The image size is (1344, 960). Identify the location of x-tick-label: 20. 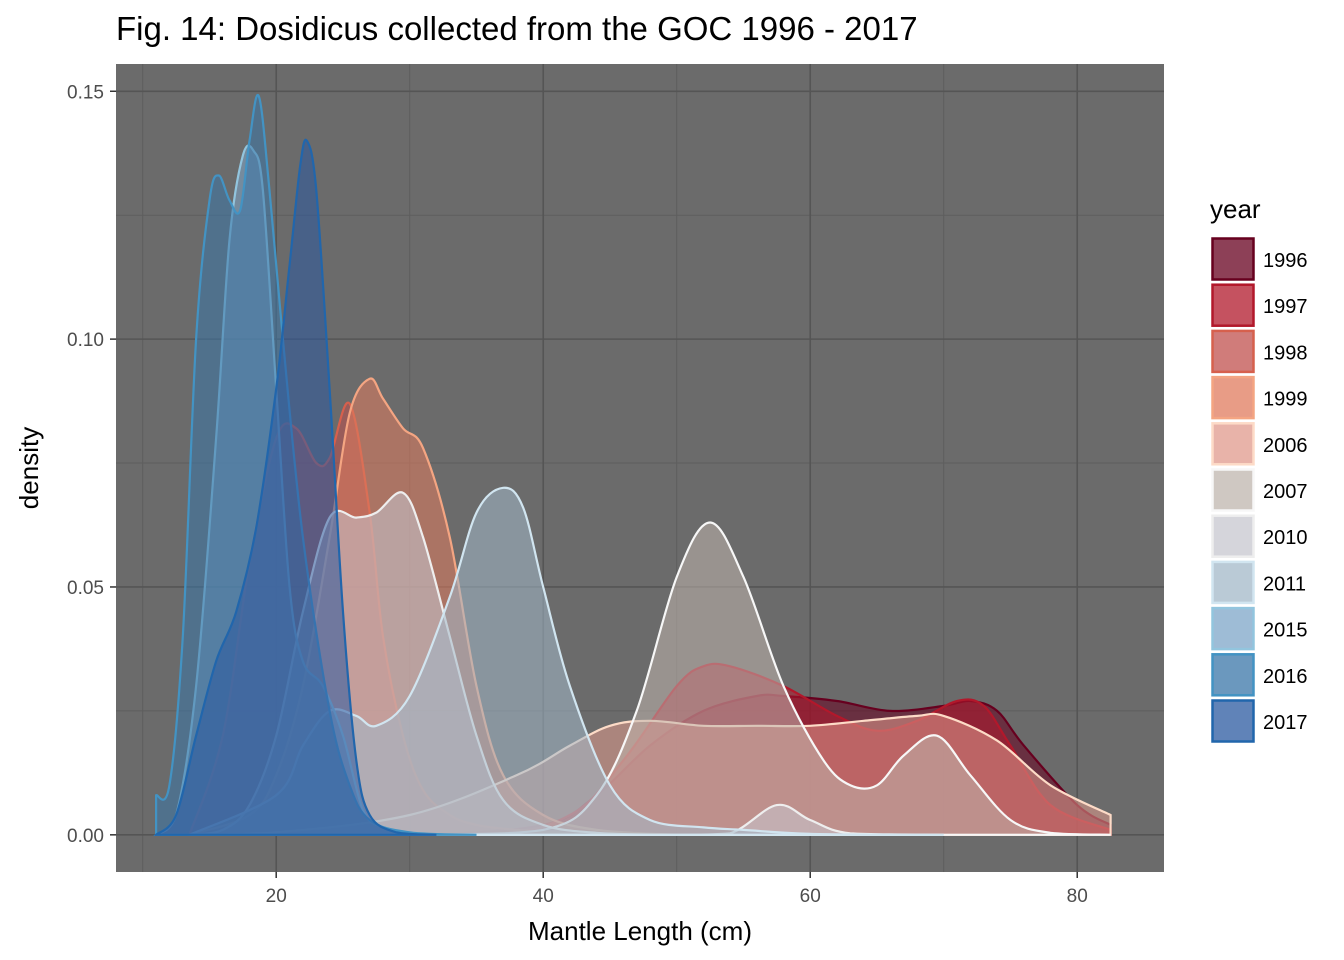
(276, 896).